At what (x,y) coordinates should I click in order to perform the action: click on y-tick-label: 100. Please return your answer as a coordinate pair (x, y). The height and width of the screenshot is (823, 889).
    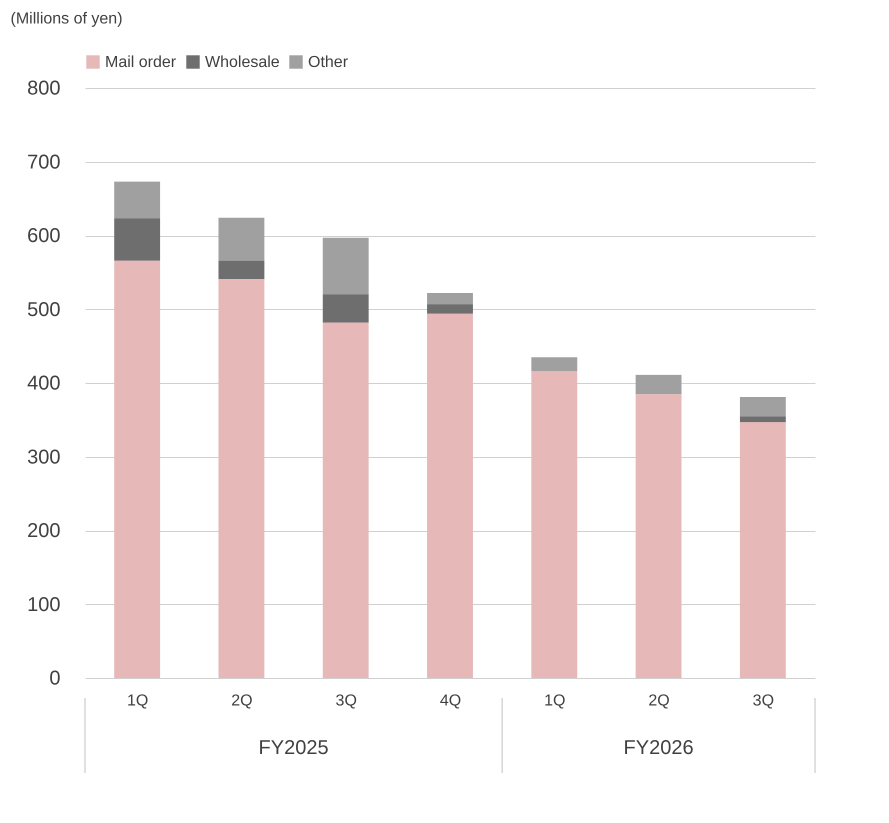
    Looking at the image, I should click on (43, 605).